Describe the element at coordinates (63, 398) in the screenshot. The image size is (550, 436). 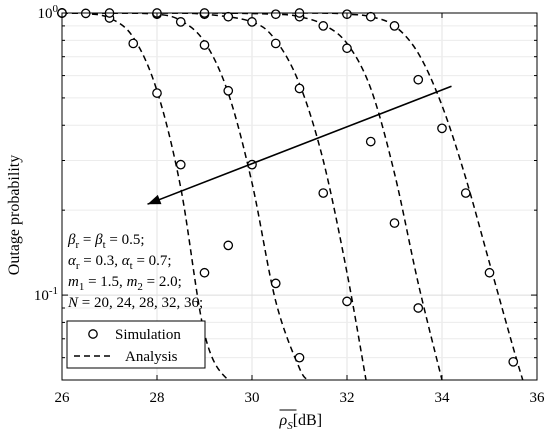
I see `x-tick-label: 26` at that location.